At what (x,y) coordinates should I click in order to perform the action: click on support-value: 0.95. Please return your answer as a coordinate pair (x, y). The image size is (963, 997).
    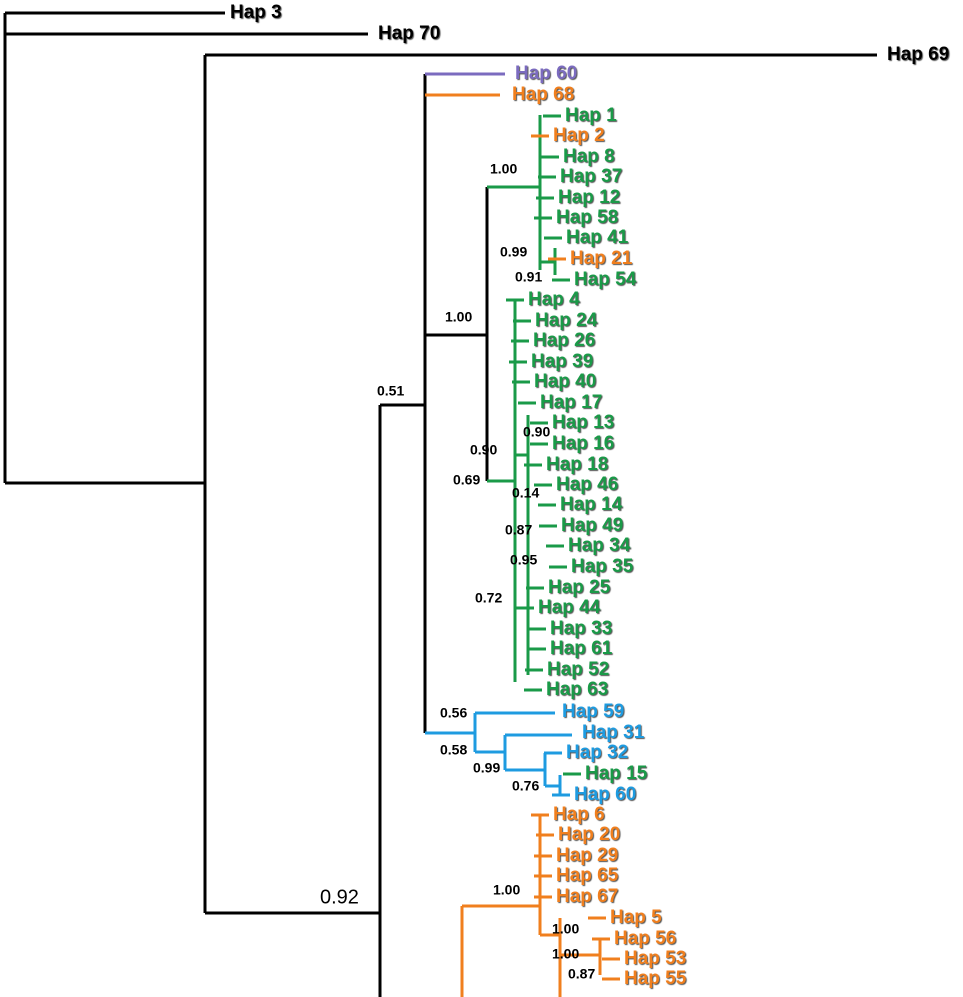
    Looking at the image, I should click on (523, 560).